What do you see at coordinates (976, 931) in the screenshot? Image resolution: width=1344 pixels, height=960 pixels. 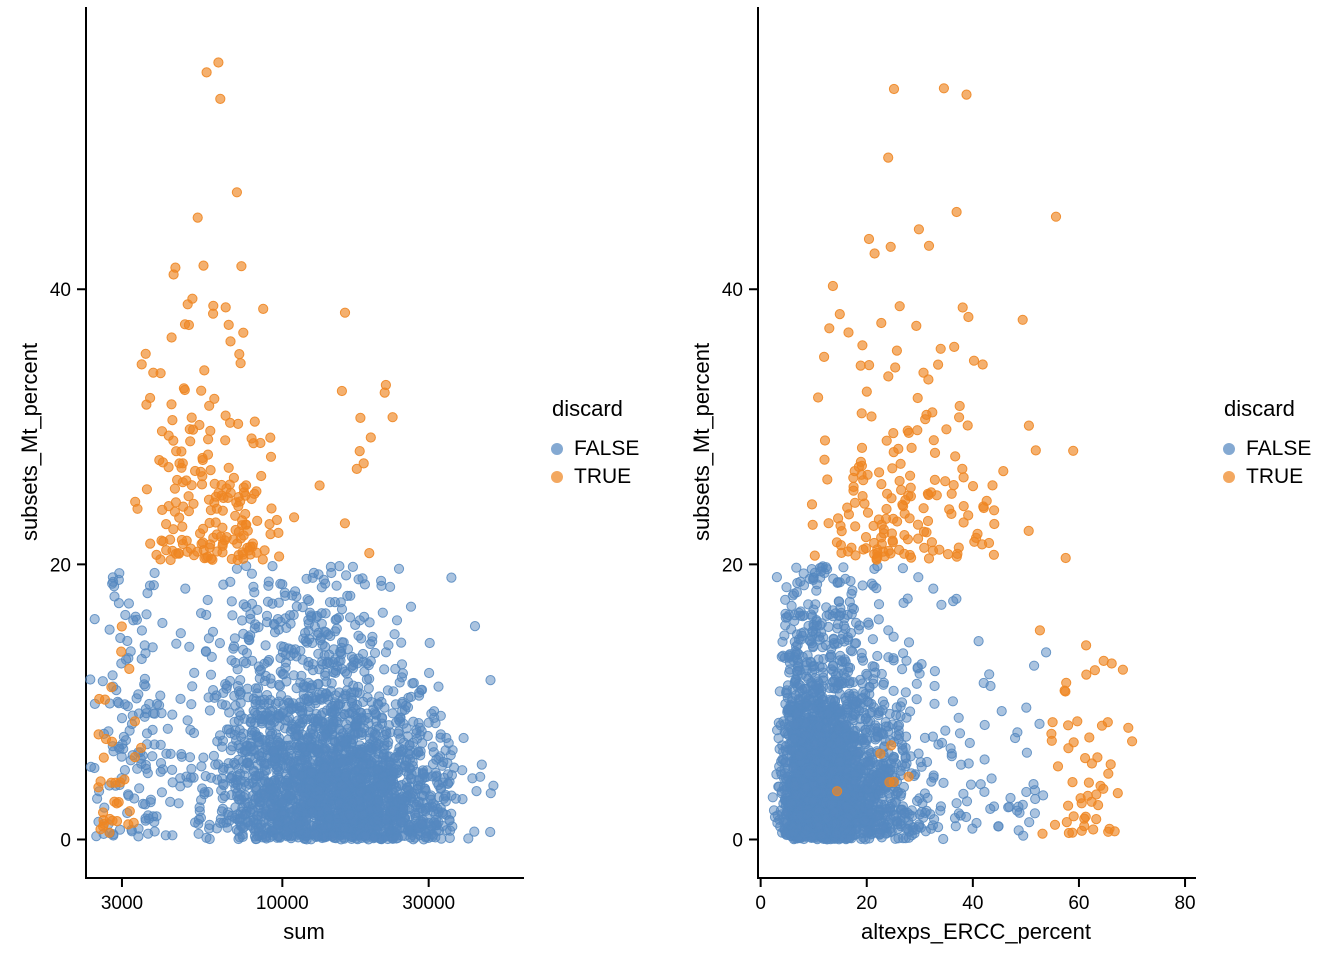 I see `x-axis-label: altexps_ERCC_percent` at bounding box center [976, 931].